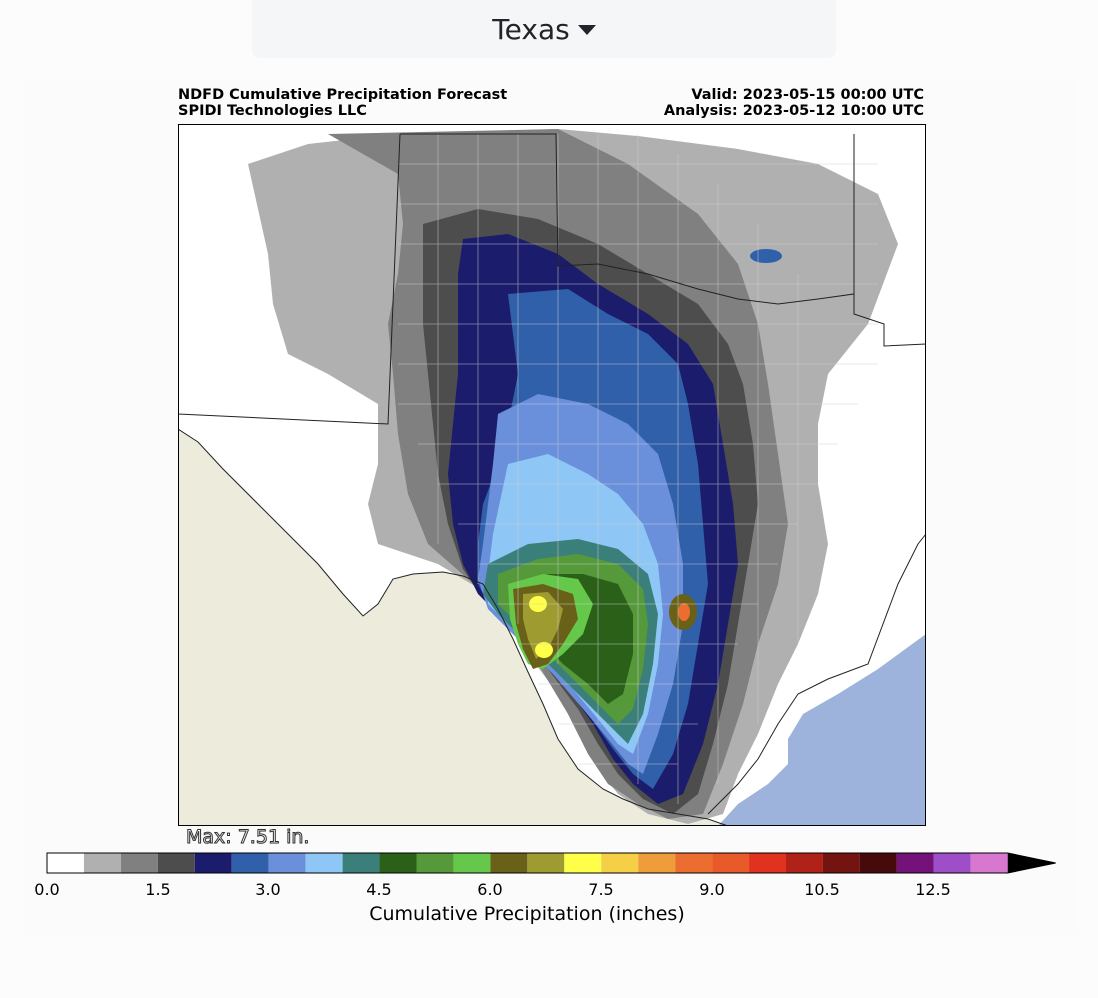 The width and height of the screenshot is (1098, 998). What do you see at coordinates (601, 889) in the screenshot?
I see `colorbar-tick: 7.5` at bounding box center [601, 889].